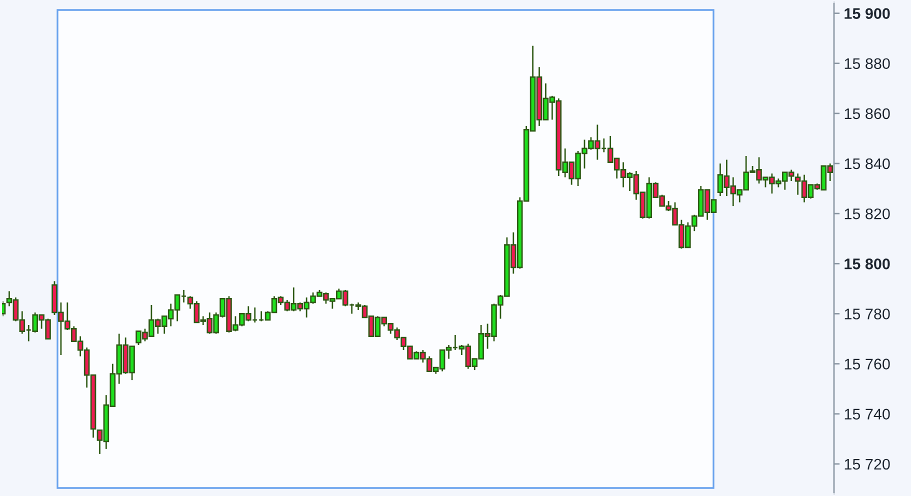  I want to click on y-tick-label: 15 880, so click(867, 64).